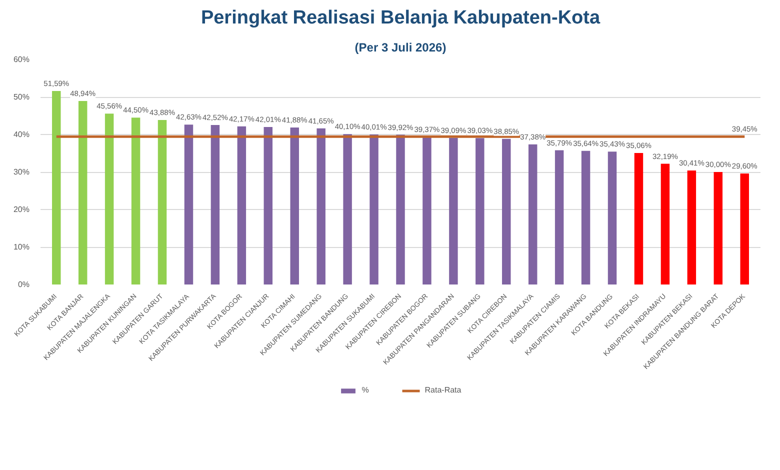 Image resolution: width=780 pixels, height=470 pixels. What do you see at coordinates (366, 390) in the screenshot?
I see `legend-label: %` at bounding box center [366, 390].